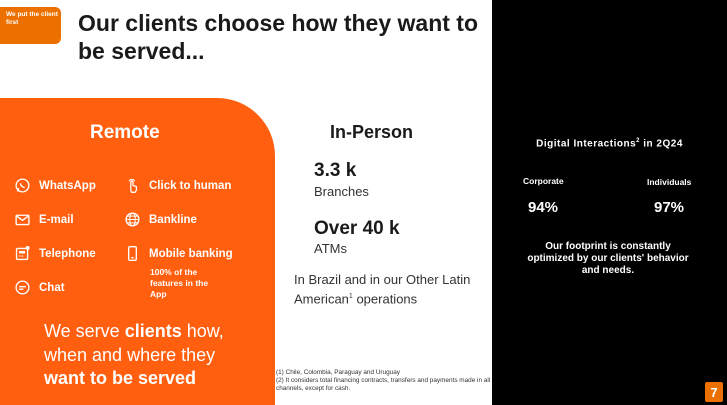  I want to click on channel-chat: Chat, so click(39, 287).